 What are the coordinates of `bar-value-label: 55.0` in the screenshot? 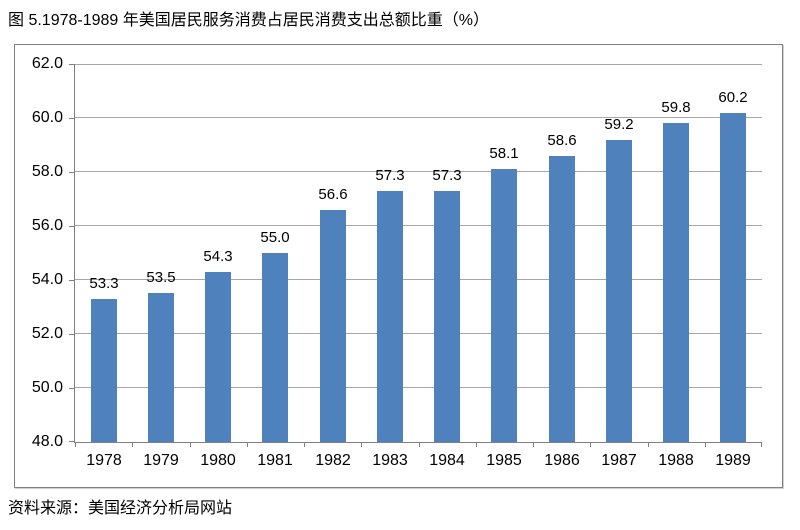 It's located at (275, 237).